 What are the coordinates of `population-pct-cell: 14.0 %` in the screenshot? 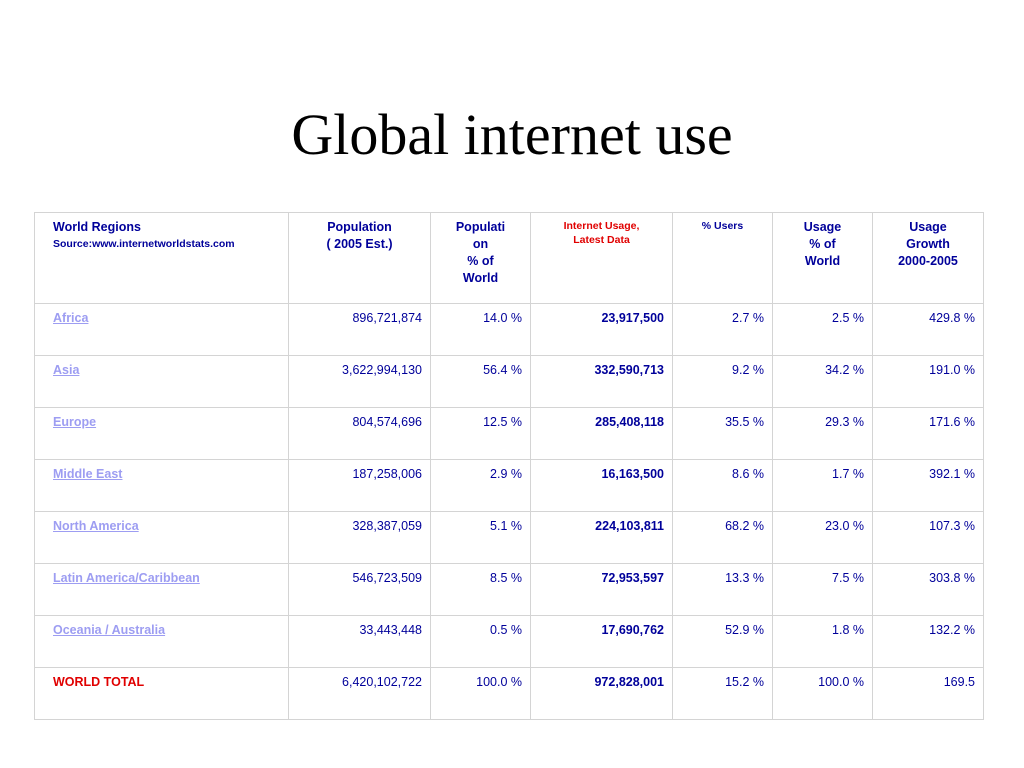 It's located at (480, 329).